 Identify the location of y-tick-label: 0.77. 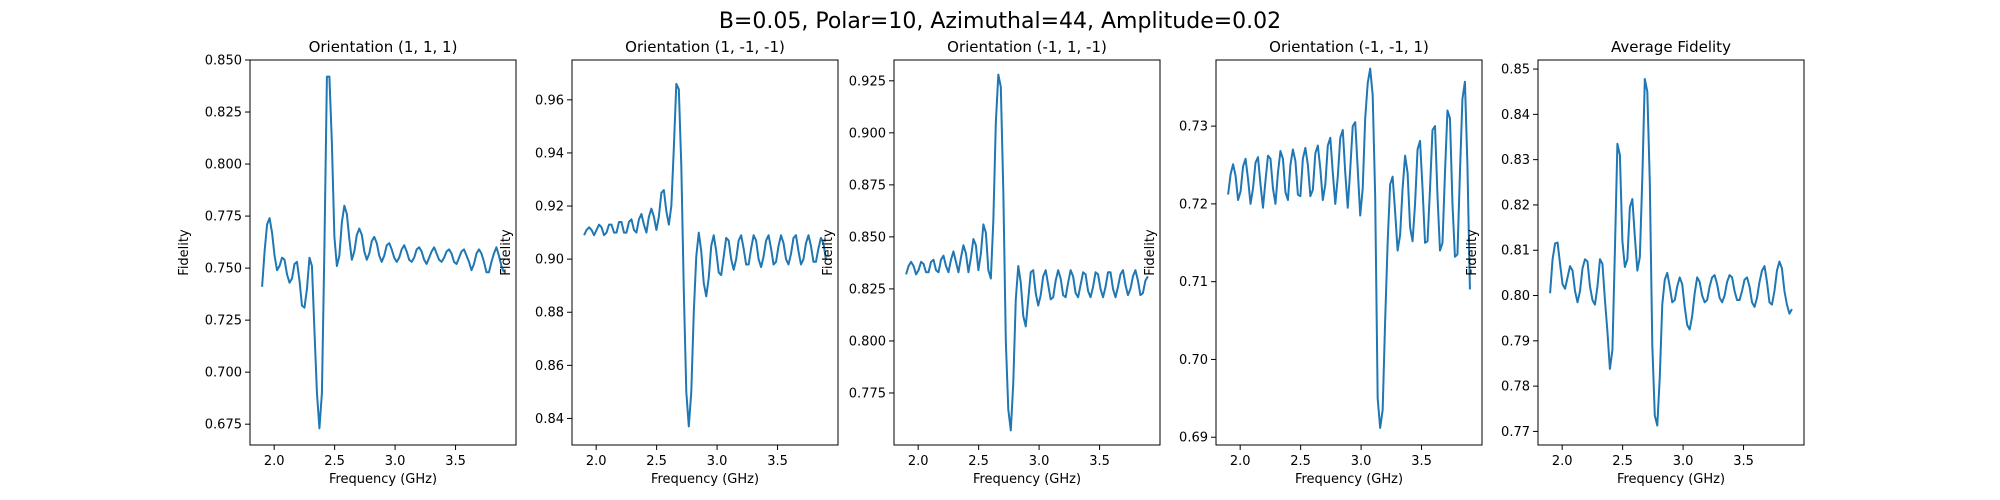
(1515, 432).